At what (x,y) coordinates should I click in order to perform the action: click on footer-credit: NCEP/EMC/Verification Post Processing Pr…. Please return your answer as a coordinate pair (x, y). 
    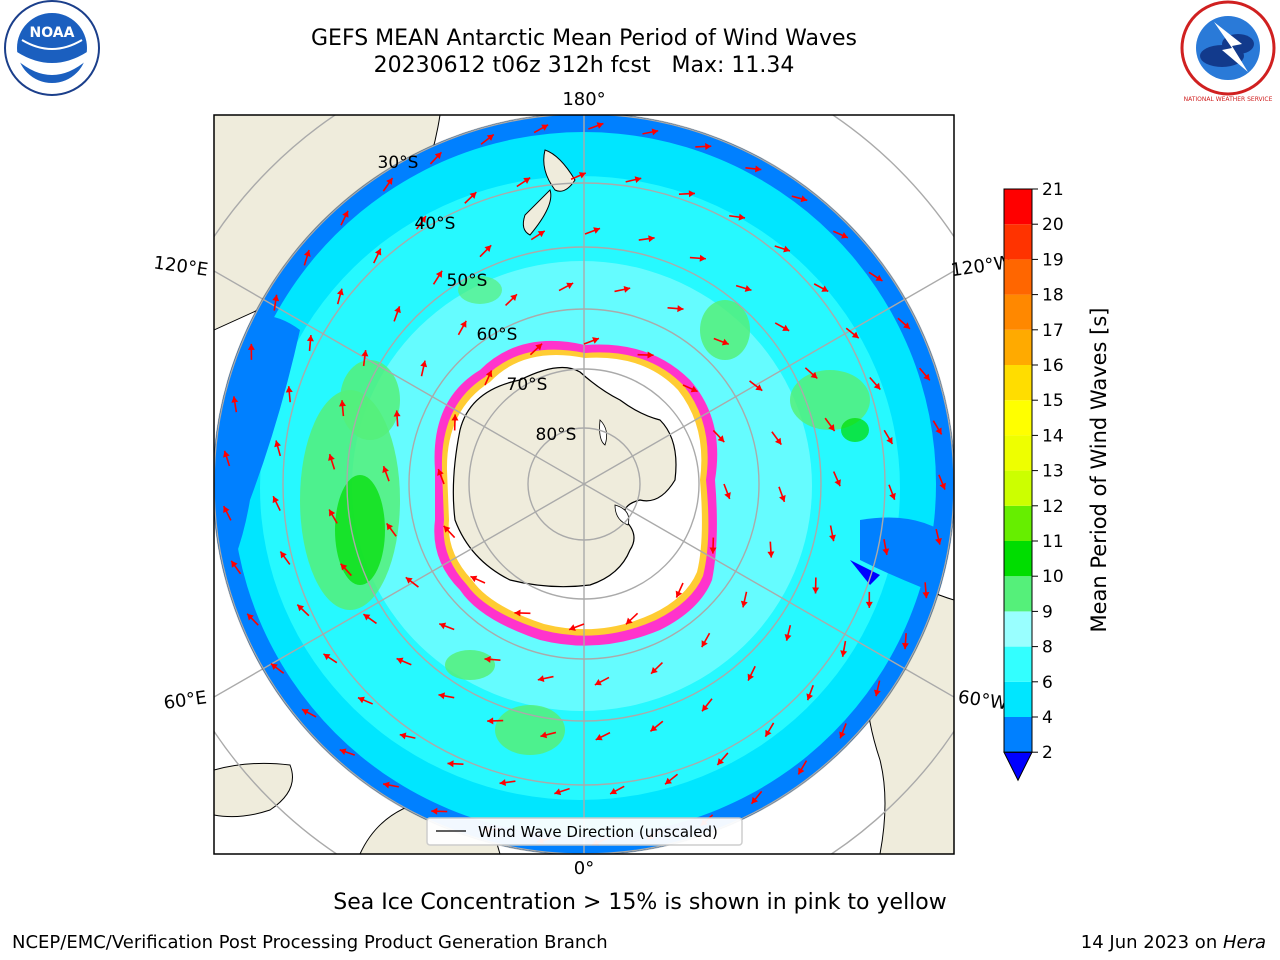
    Looking at the image, I should click on (310, 942).